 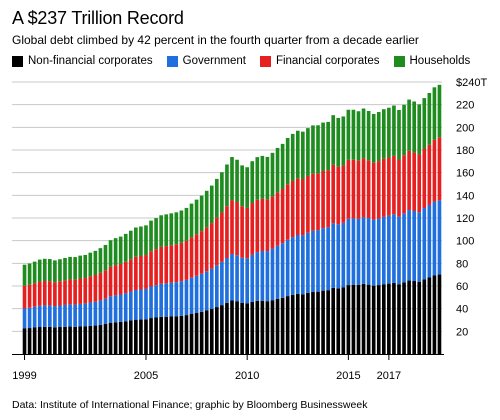 What do you see at coordinates (265, 61) in the screenshot?
I see `legend-swatch-financial` at bounding box center [265, 61].